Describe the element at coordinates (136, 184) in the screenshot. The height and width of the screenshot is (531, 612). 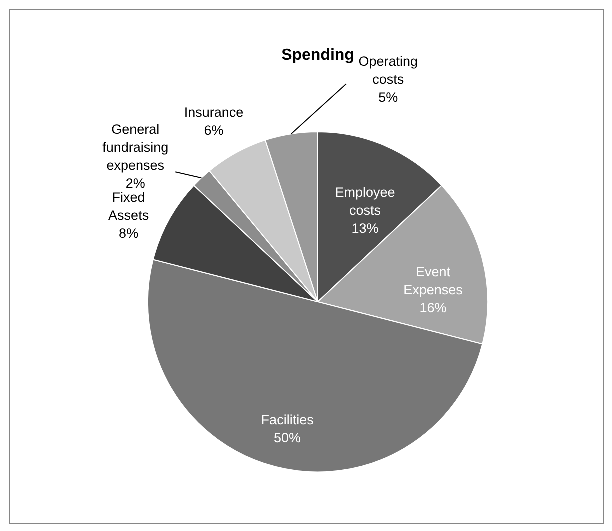
I see `data-label: 2%` at that location.